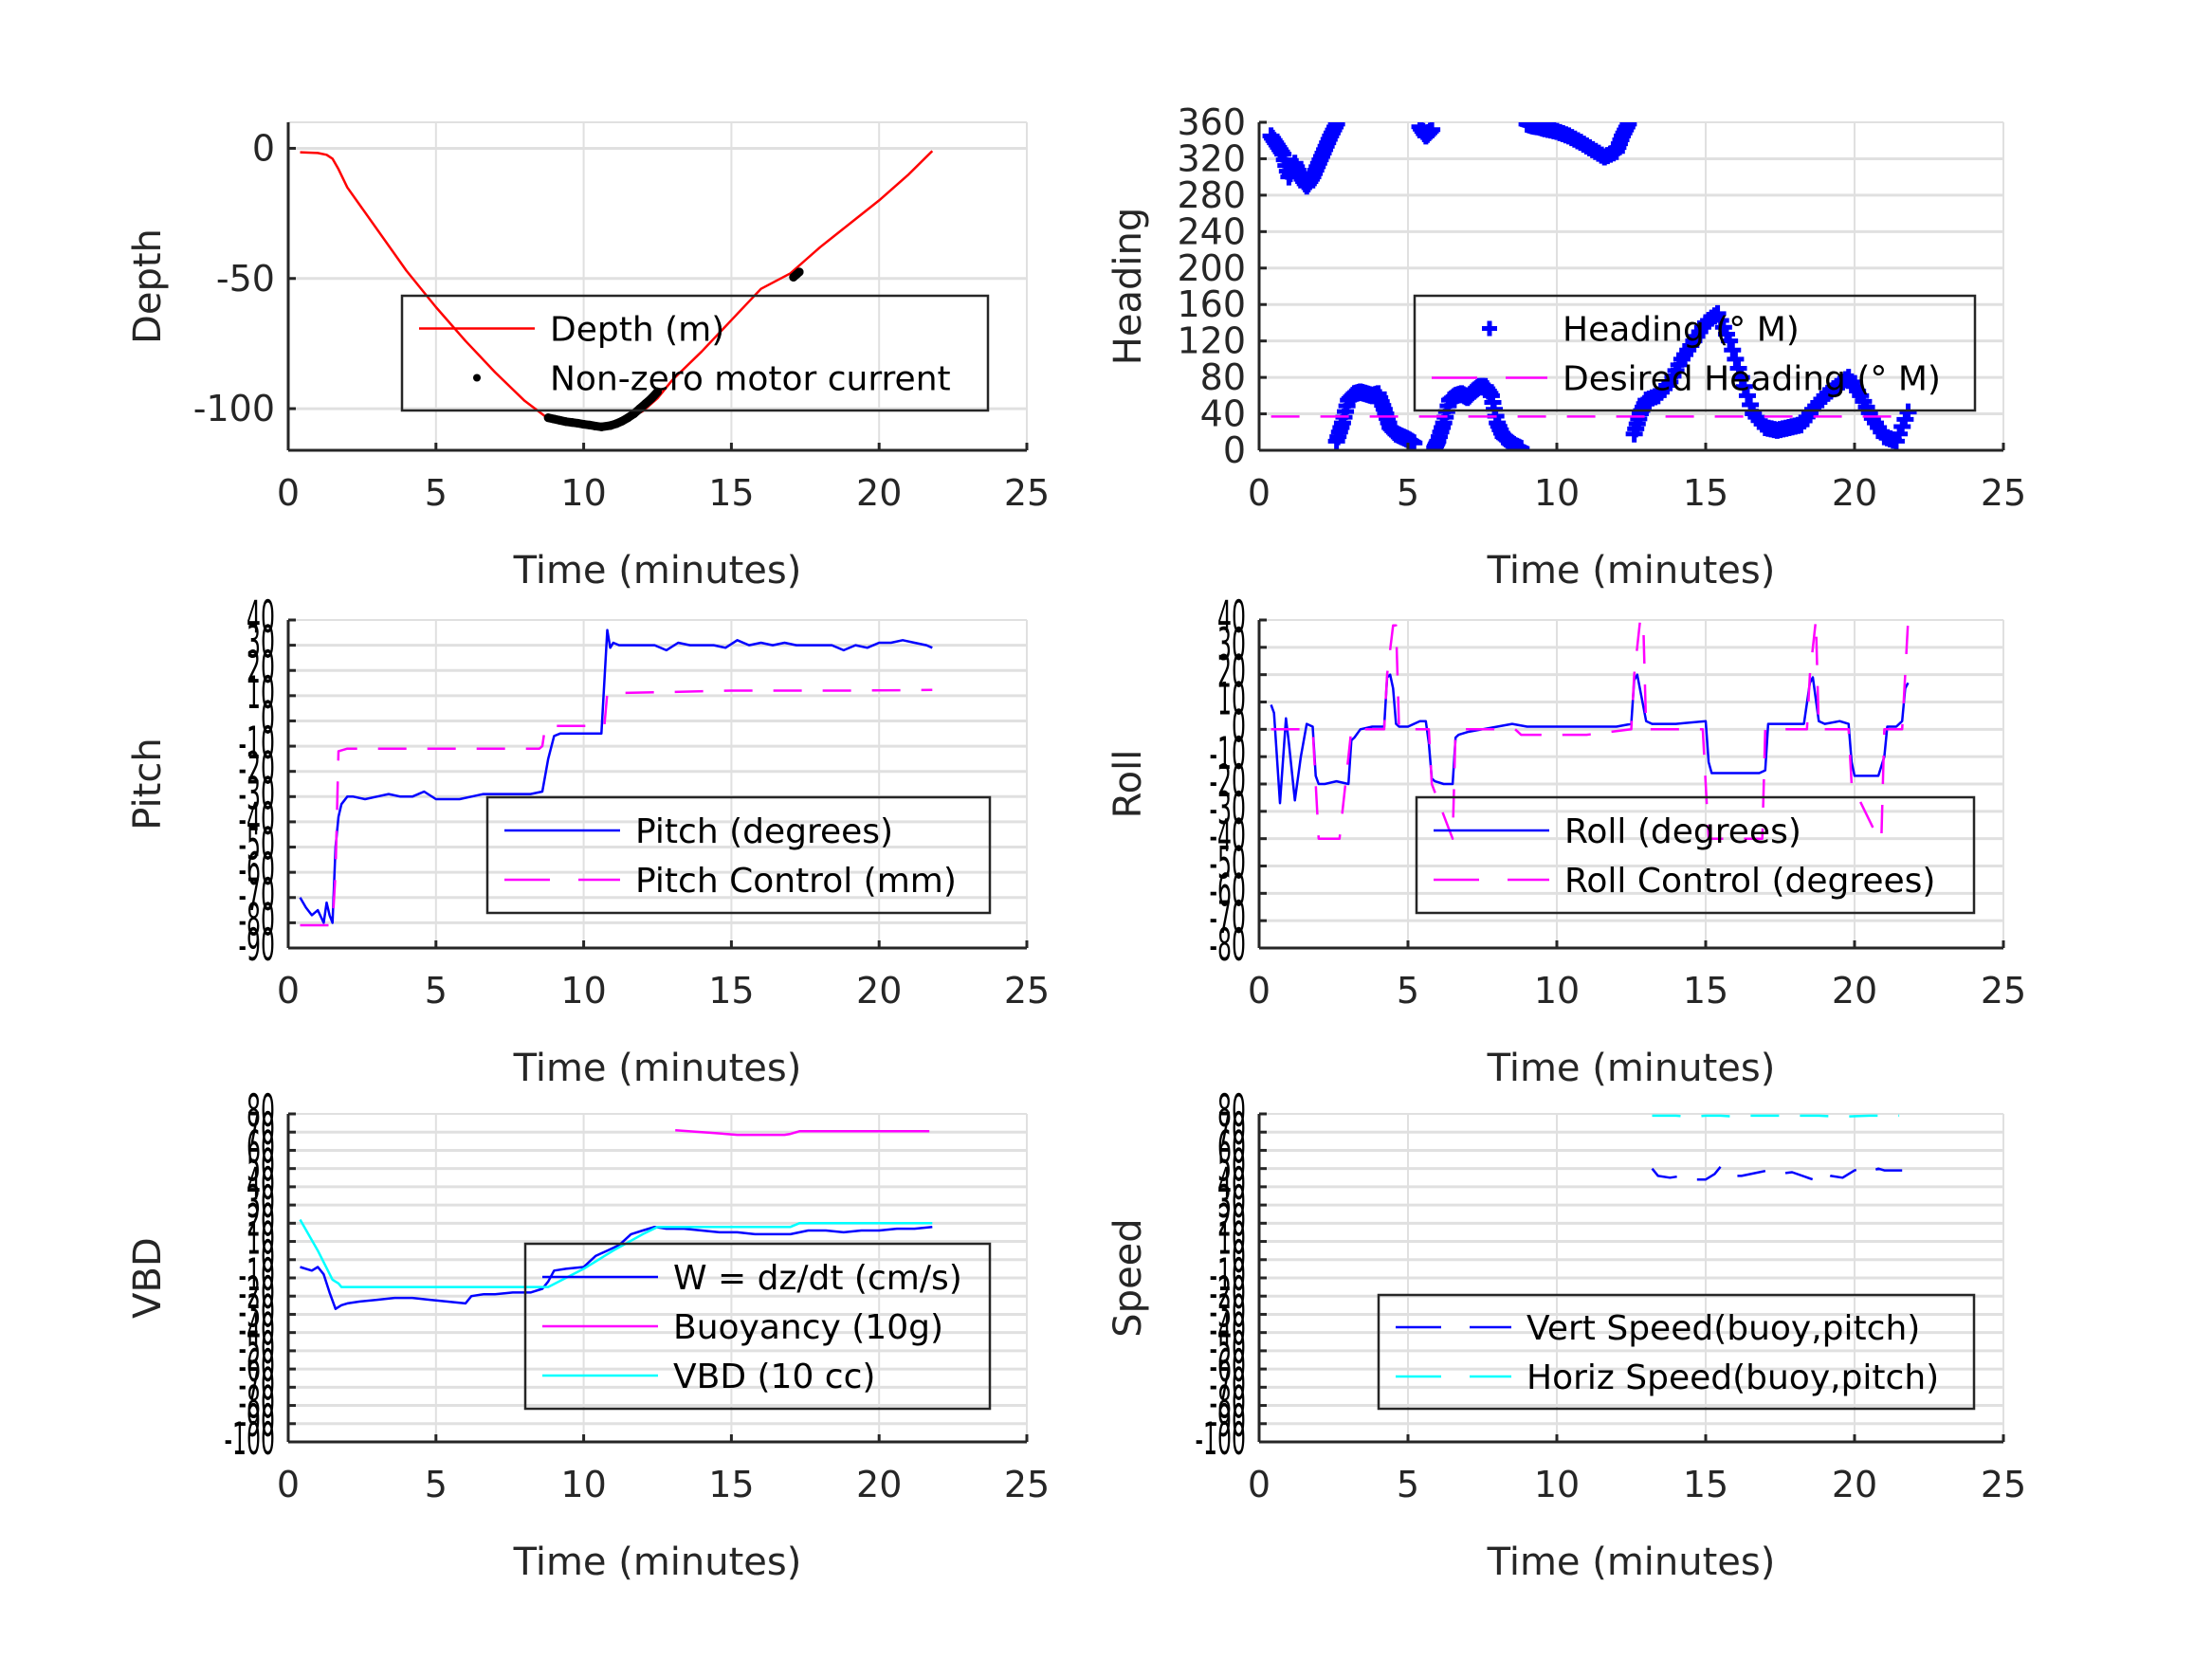 The image size is (2212, 1659). What do you see at coordinates (1681, 330) in the screenshot?
I see `heading-legend-entry-heading: Heading (° M)` at bounding box center [1681, 330].